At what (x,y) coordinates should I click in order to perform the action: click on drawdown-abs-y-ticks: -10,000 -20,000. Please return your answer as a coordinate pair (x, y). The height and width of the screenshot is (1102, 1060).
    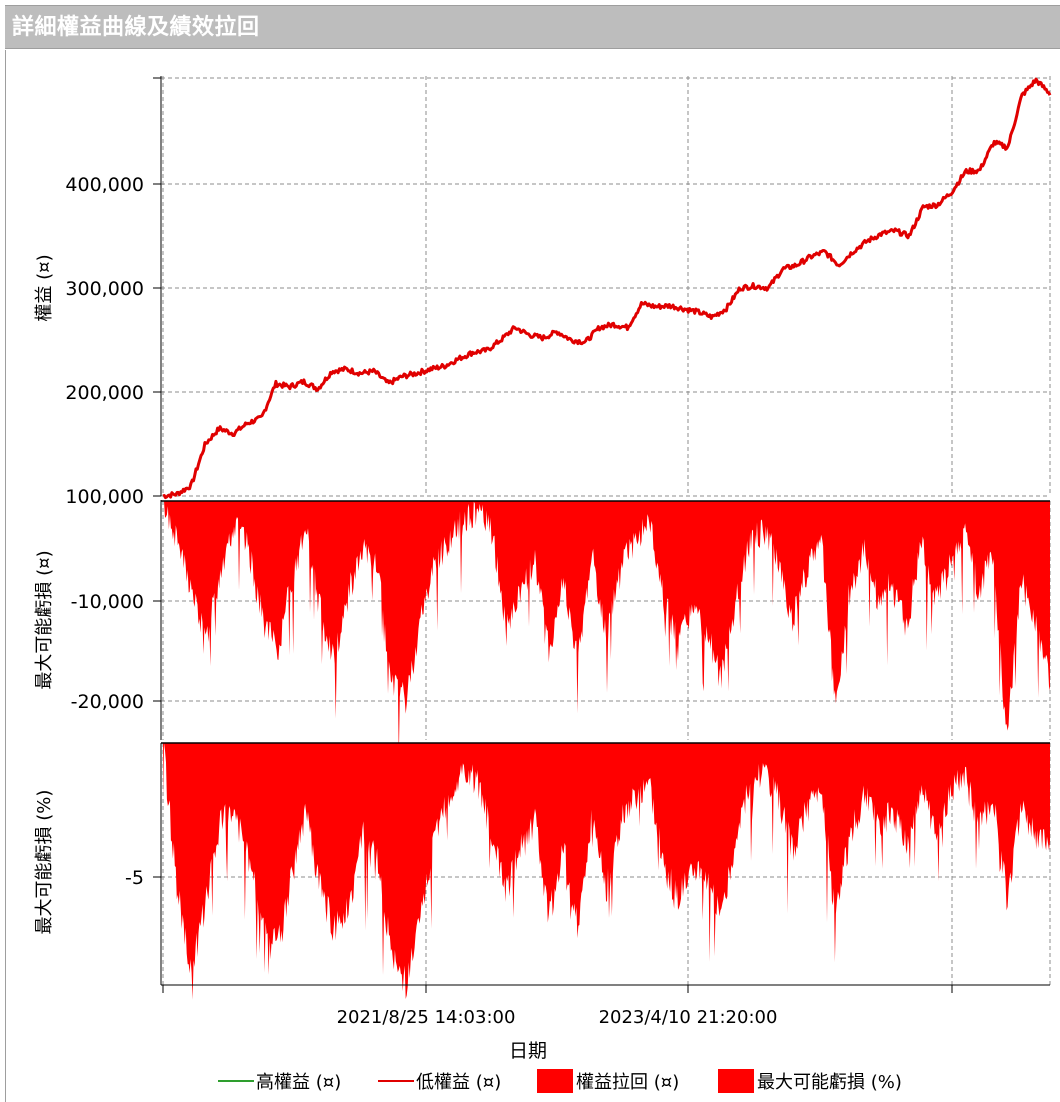
    Looking at the image, I should click on (116, 652).